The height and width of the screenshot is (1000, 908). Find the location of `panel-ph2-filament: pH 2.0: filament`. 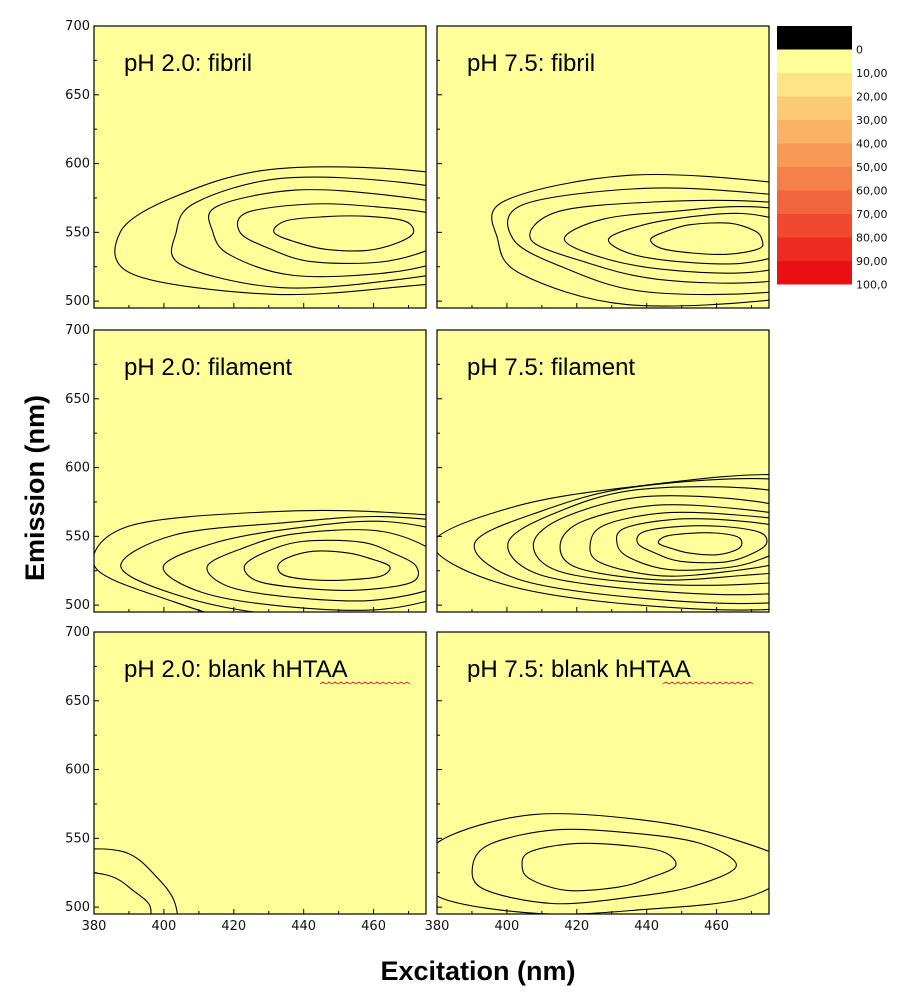

panel-ph2-filament: pH 2.0: filament is located at coordinates (260, 471).